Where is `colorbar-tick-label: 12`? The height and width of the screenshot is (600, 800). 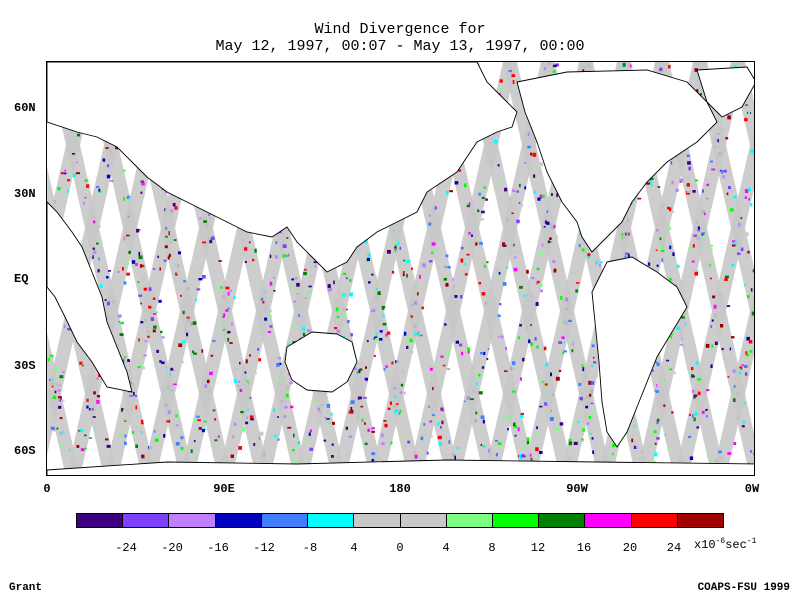
colorbar-tick-label: 12 is located at coordinates (538, 548).